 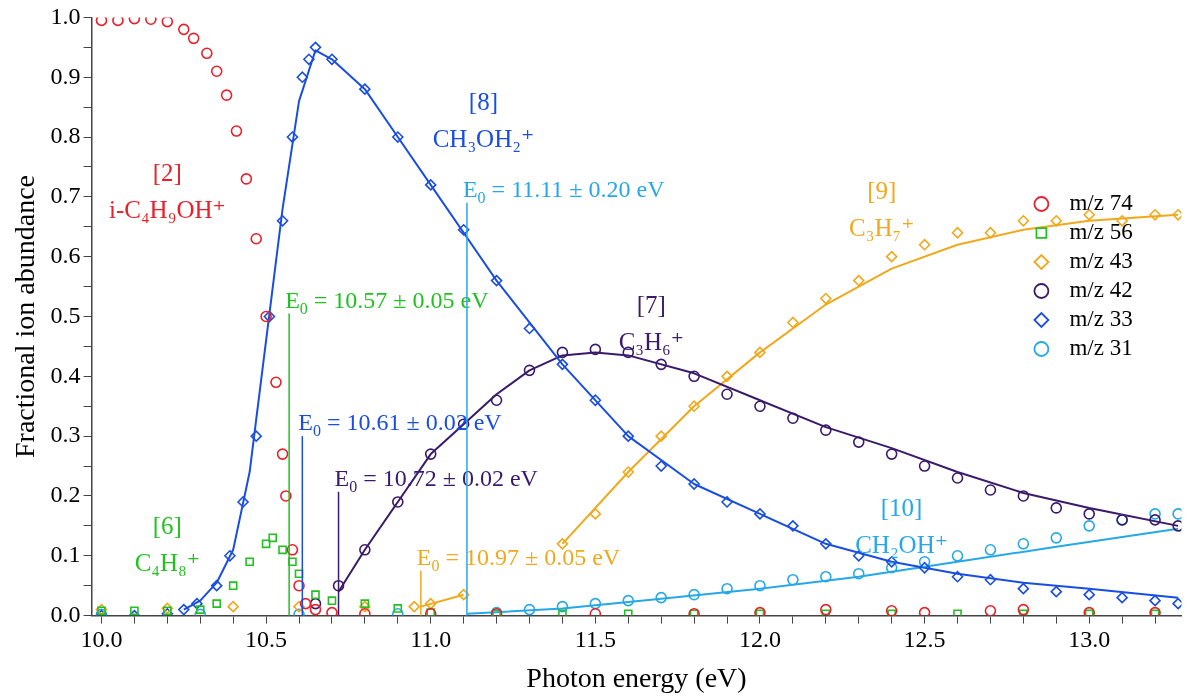 I want to click on y-tick-label: 0.5, so click(x=65, y=314).